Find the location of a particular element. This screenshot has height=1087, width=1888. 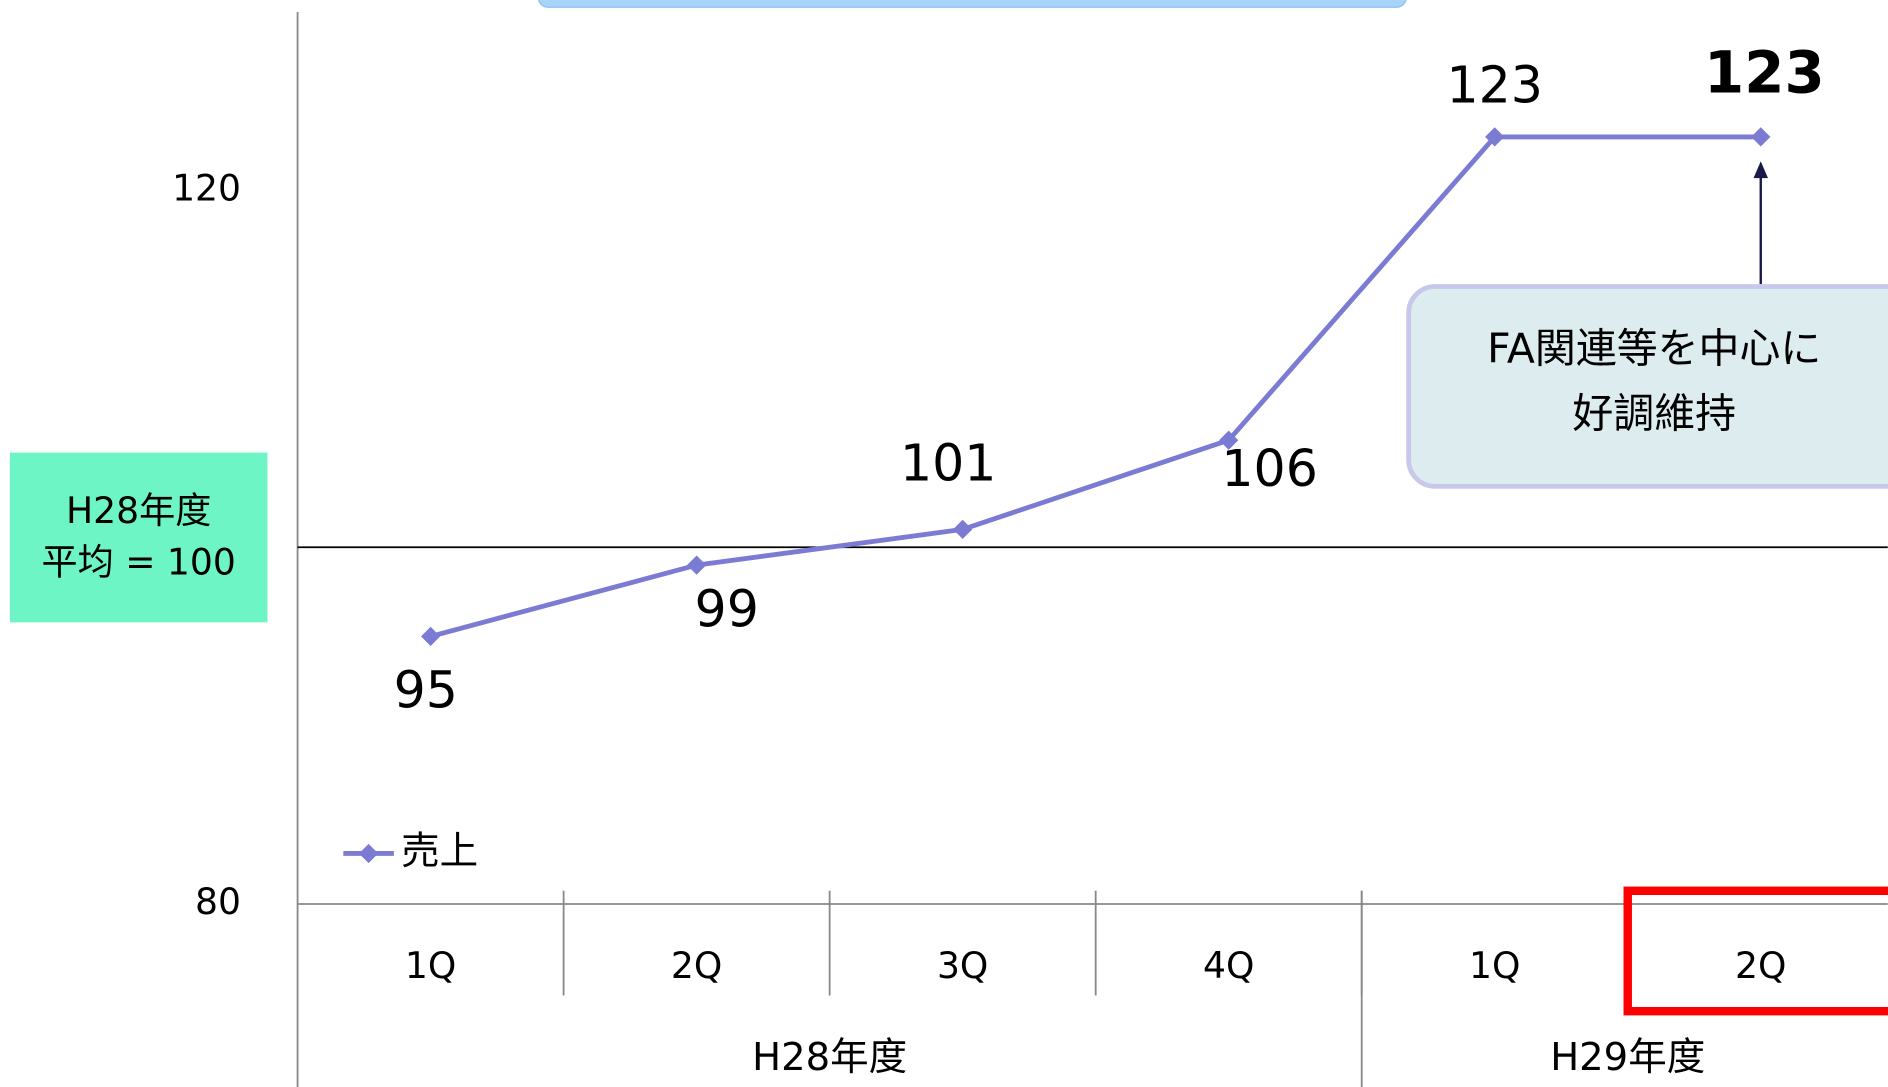

data-label: 106 is located at coordinates (1269, 468).